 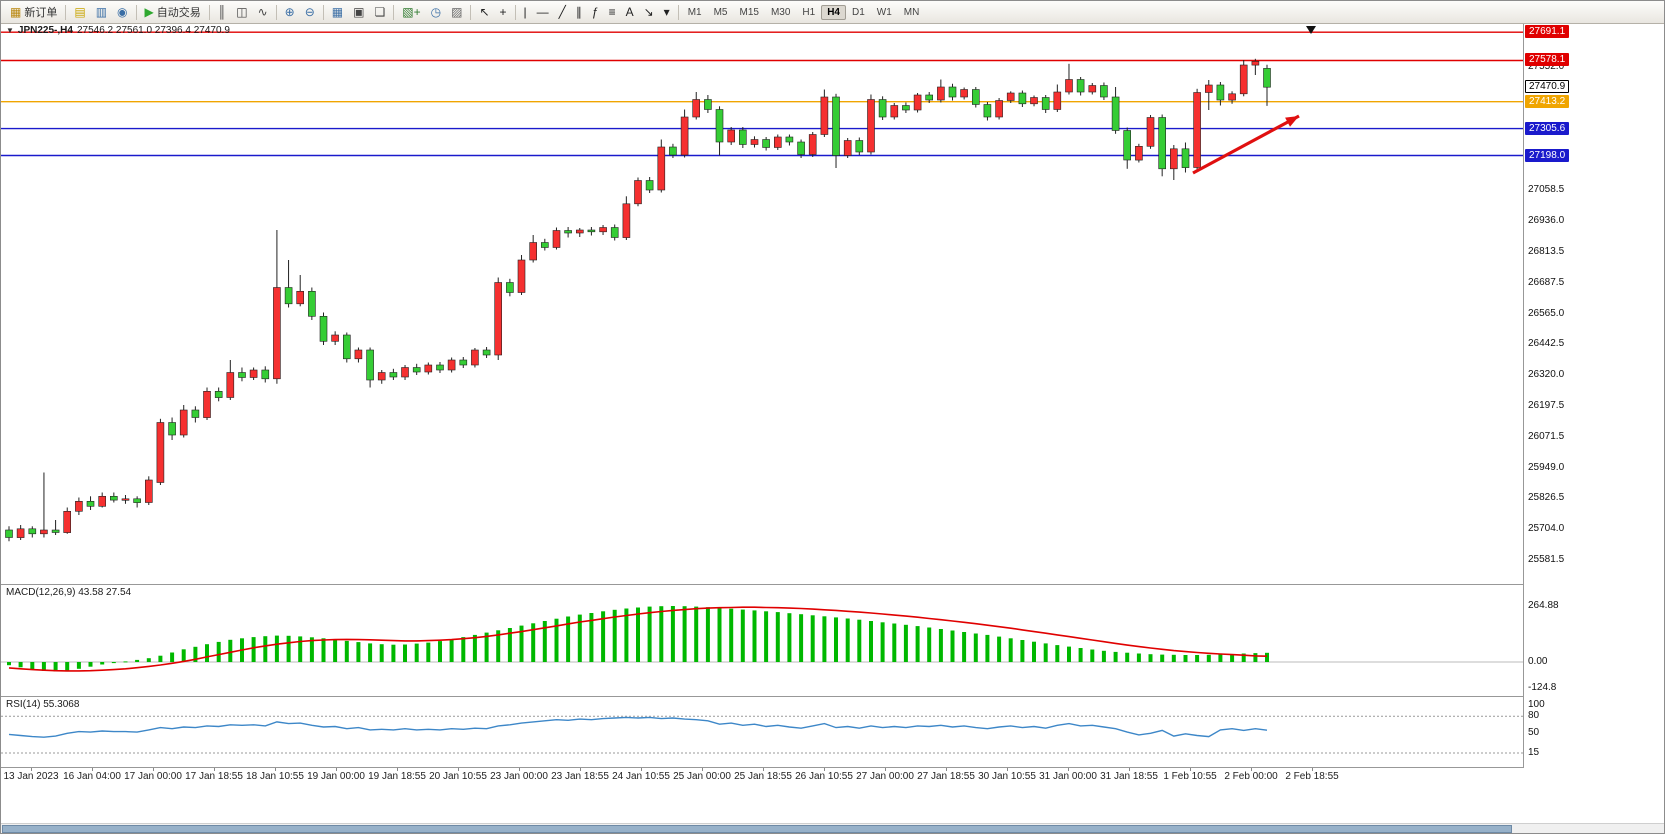 What do you see at coordinates (858, 12) in the screenshot?
I see `timeframe-d1-button: D1` at bounding box center [858, 12].